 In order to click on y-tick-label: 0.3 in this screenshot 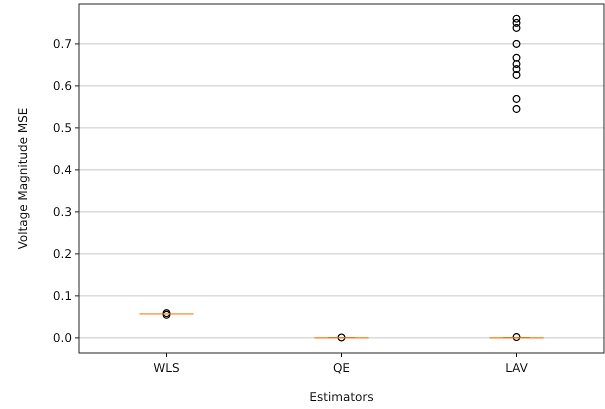, I will do `click(62, 212)`.